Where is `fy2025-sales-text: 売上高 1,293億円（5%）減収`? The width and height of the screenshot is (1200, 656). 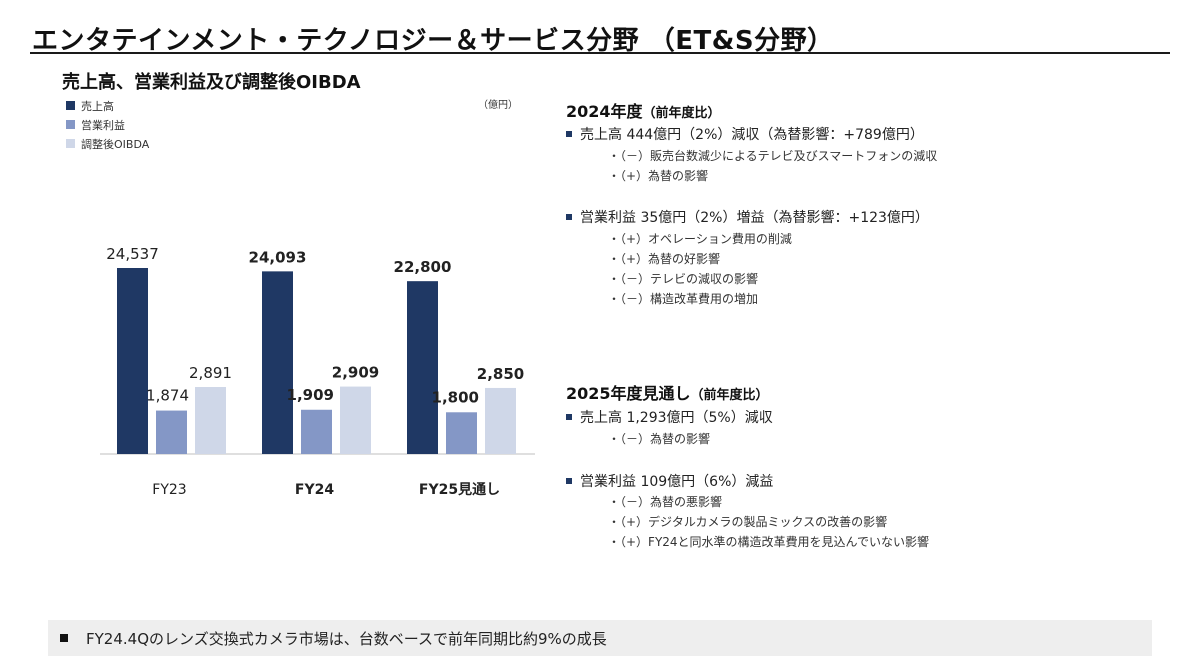
fy2025-sales-text: 売上高 1,293億円（5%）減収 is located at coordinates (676, 418).